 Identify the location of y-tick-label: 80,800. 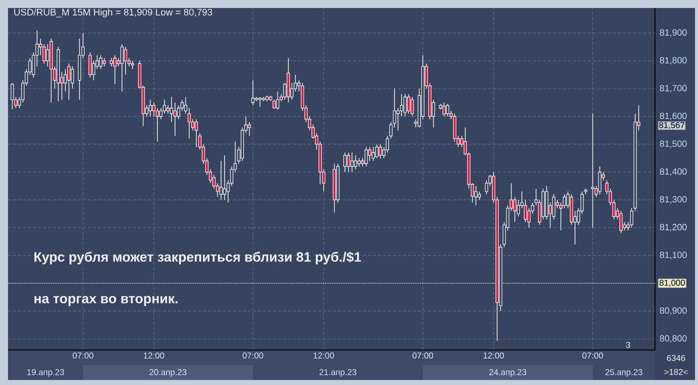
(673, 339).